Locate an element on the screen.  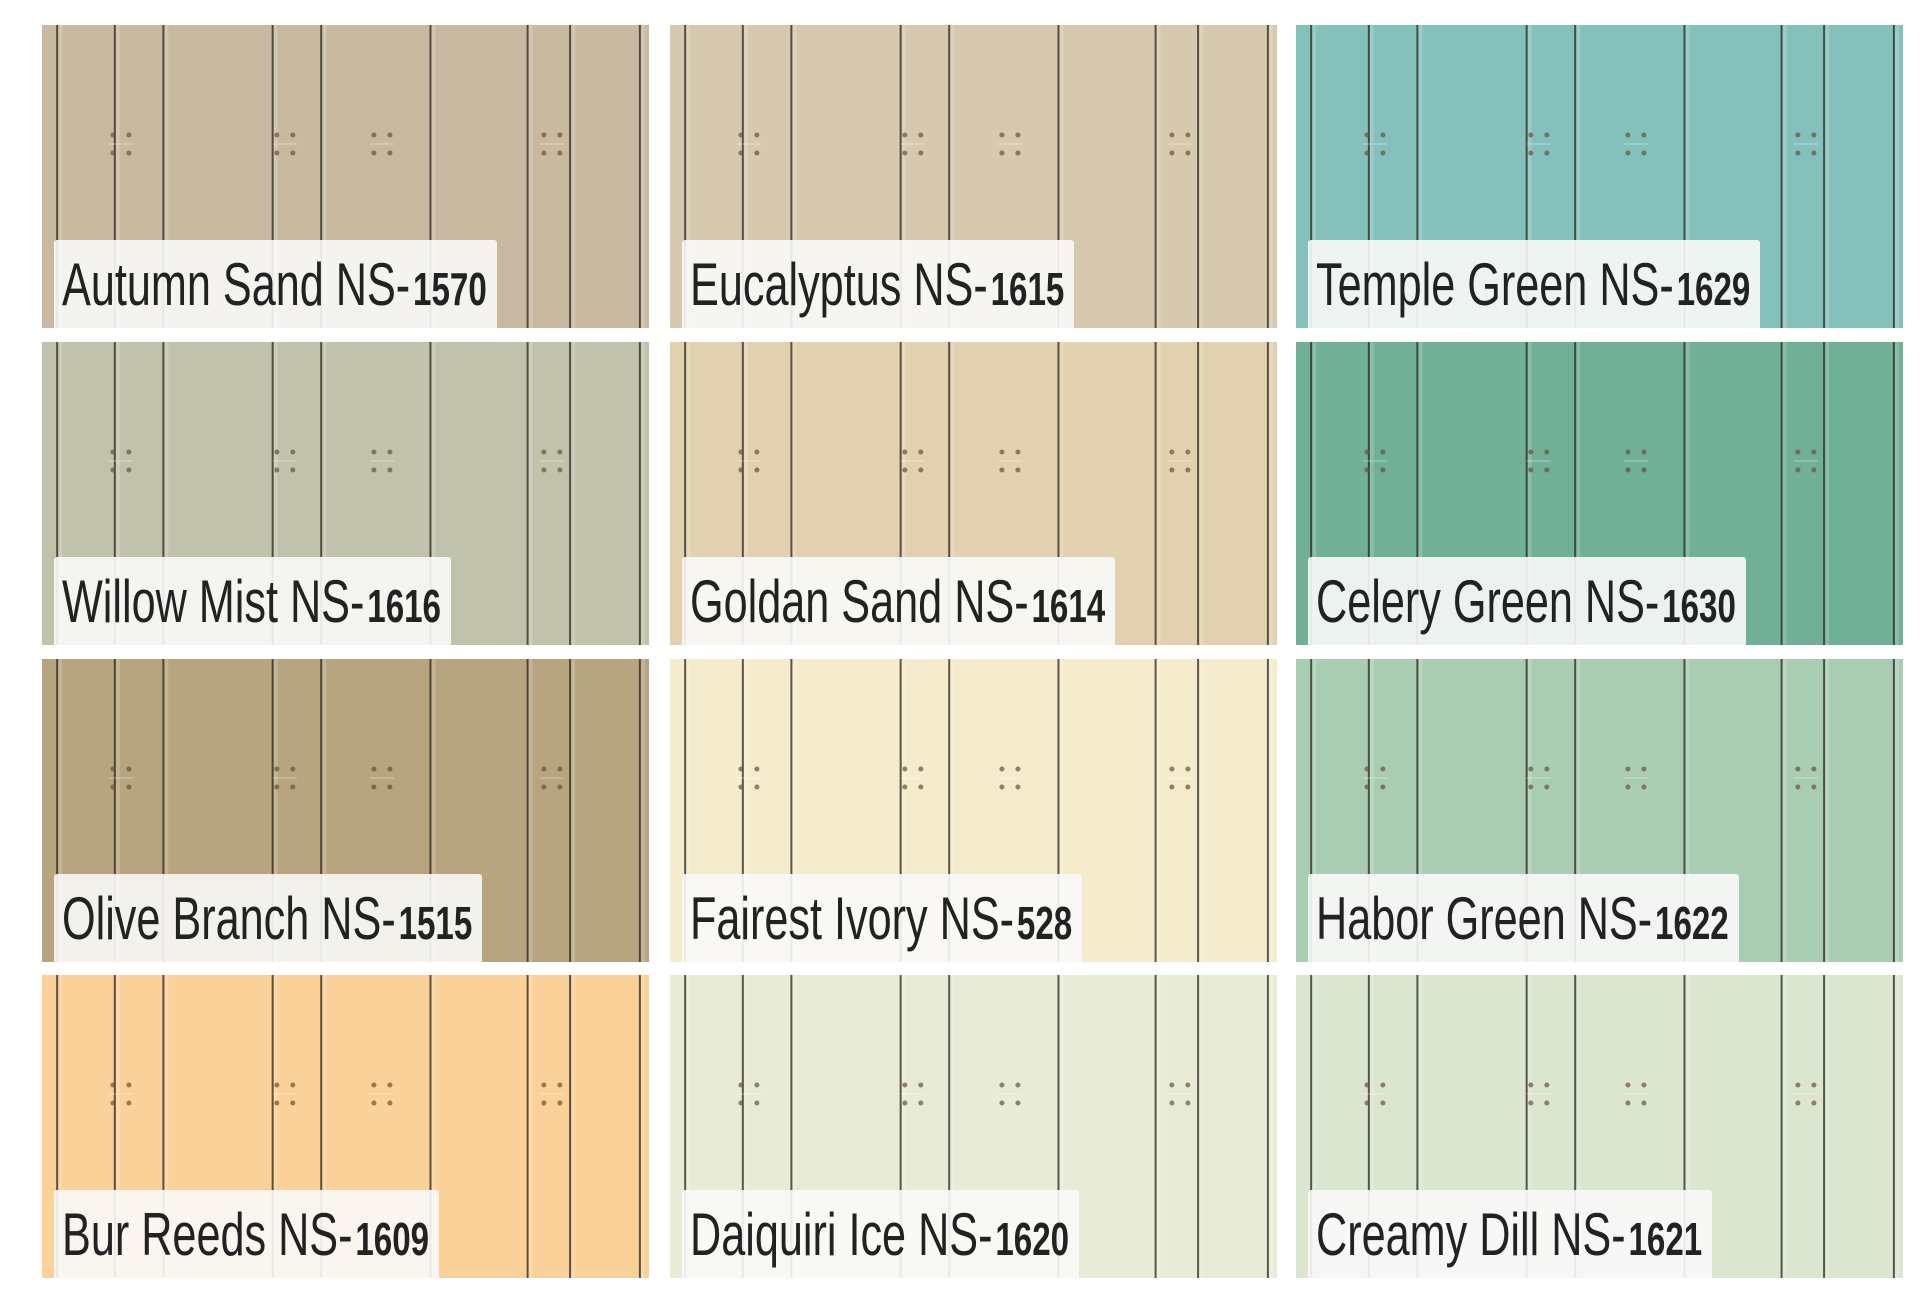
label-text: Celery Green NS-1630 is located at coordinates (1526, 601).